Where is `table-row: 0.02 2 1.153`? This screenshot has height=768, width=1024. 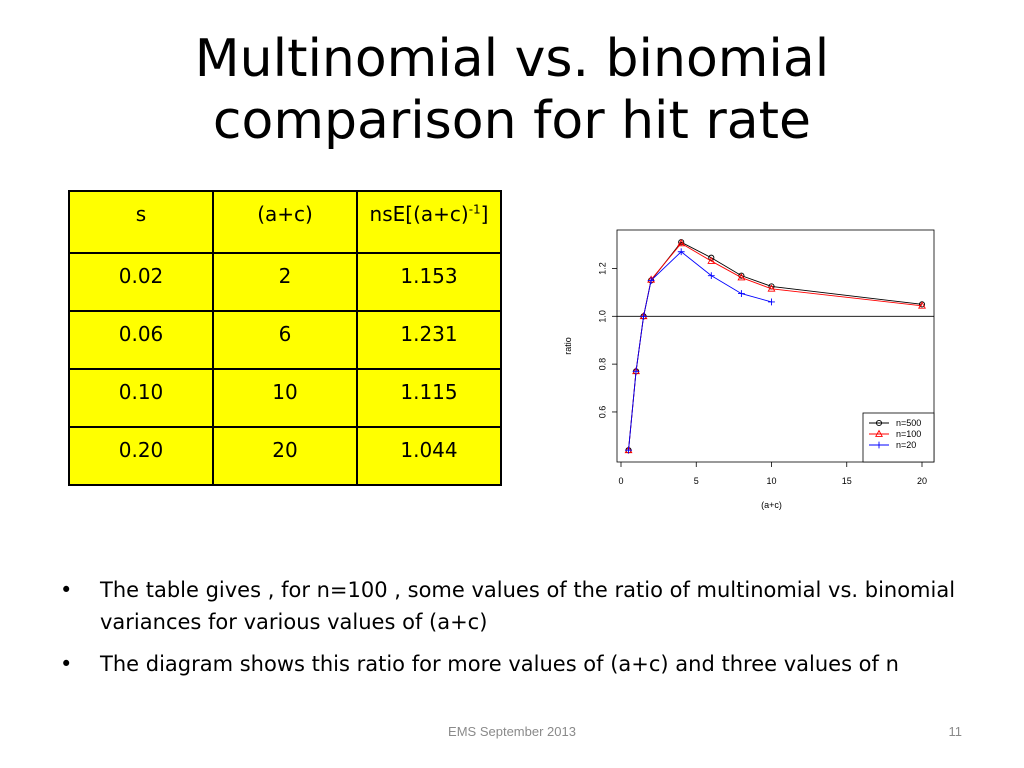
table-row: 0.02 2 1.153 is located at coordinates (285, 282).